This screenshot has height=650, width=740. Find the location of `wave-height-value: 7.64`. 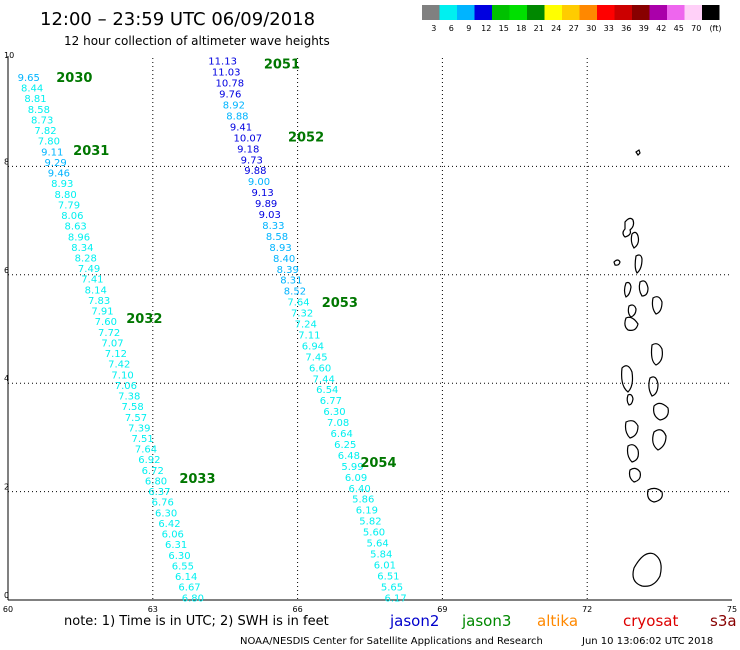

wave-height-value: 7.64 is located at coordinates (298, 303).